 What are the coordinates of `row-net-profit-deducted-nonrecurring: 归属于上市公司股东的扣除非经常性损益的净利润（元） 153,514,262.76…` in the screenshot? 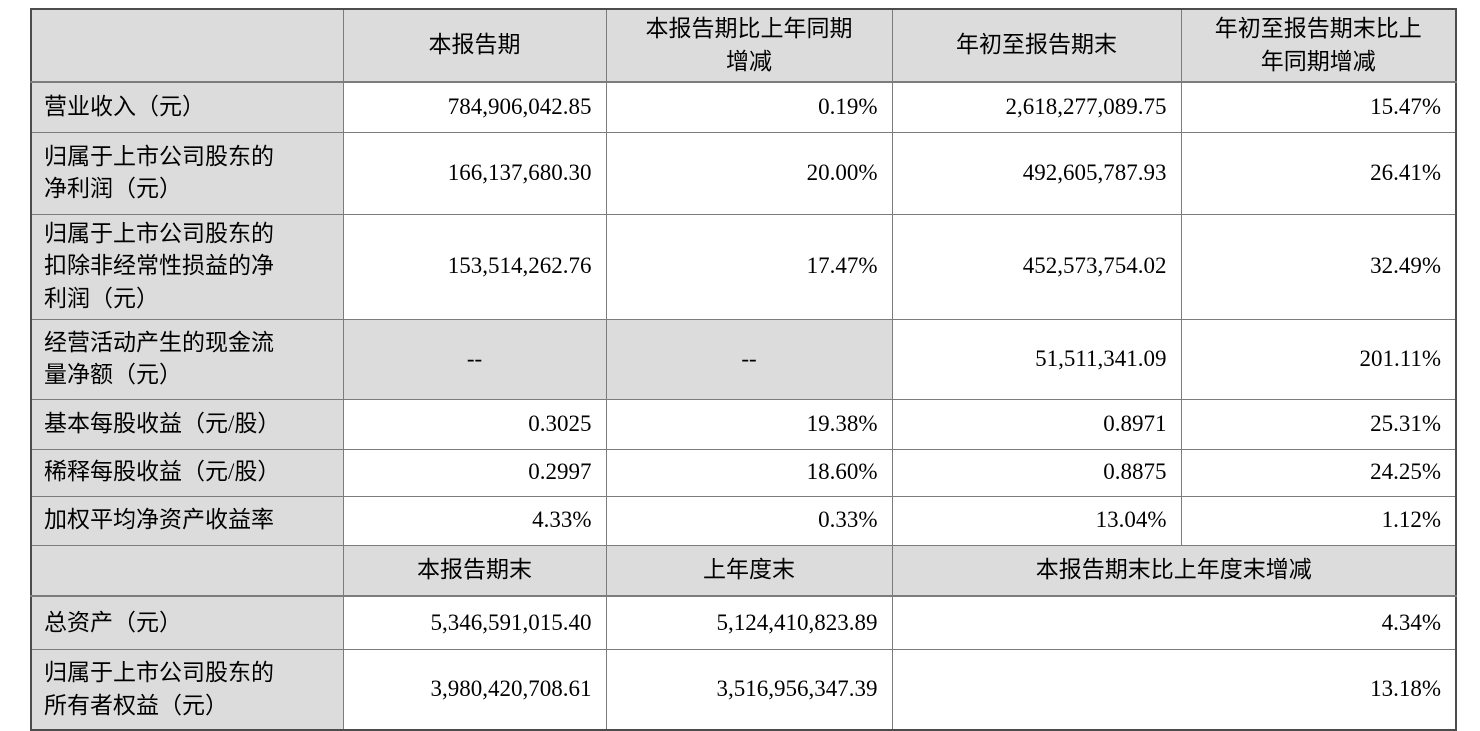 It's located at (743, 266).